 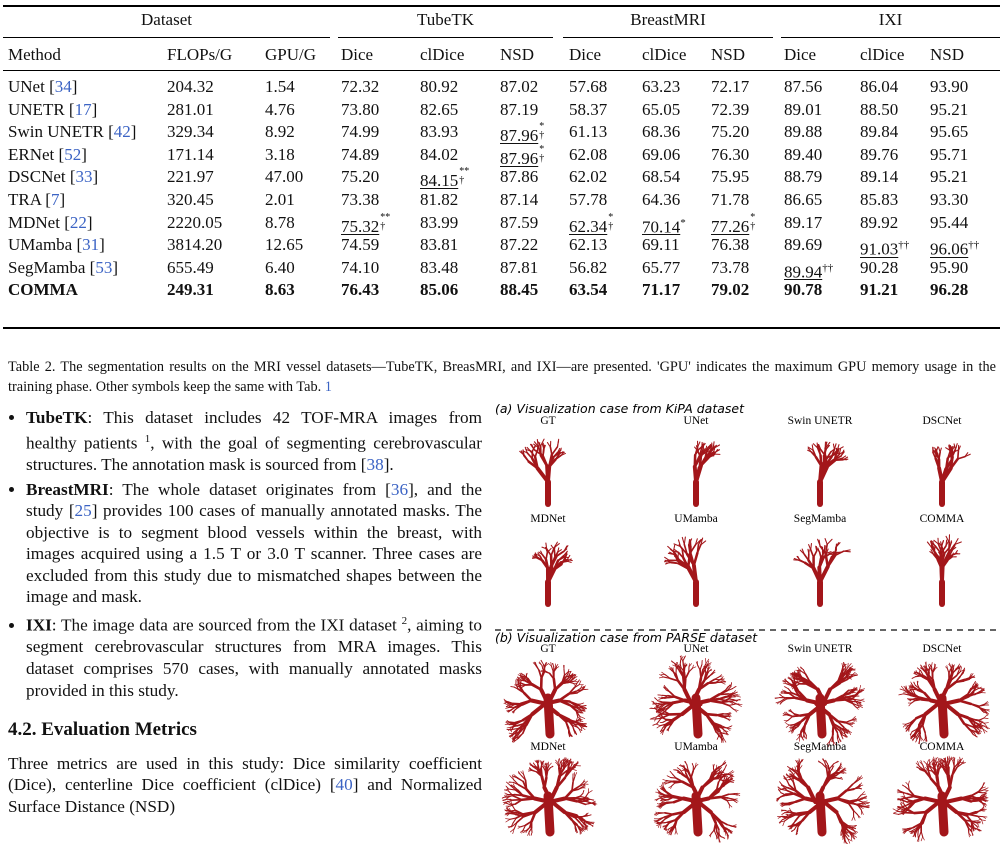 I want to click on column-header: clDice, so click(x=664, y=54).